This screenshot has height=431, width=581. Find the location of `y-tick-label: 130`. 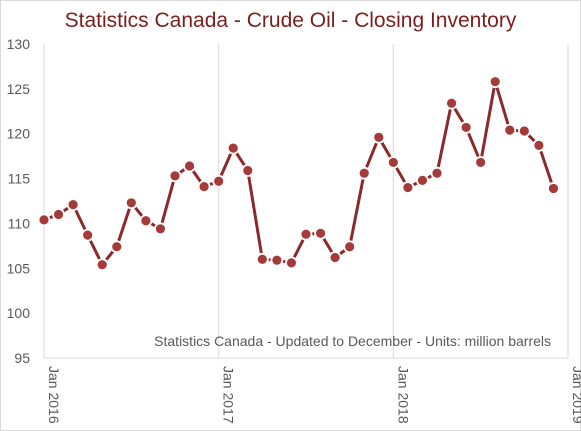

y-tick-label: 130 is located at coordinates (19, 44).